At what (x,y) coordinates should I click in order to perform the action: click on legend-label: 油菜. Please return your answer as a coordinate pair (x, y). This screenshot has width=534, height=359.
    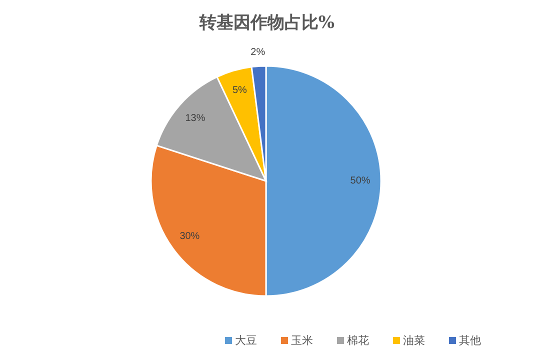
    Looking at the image, I should click on (414, 340).